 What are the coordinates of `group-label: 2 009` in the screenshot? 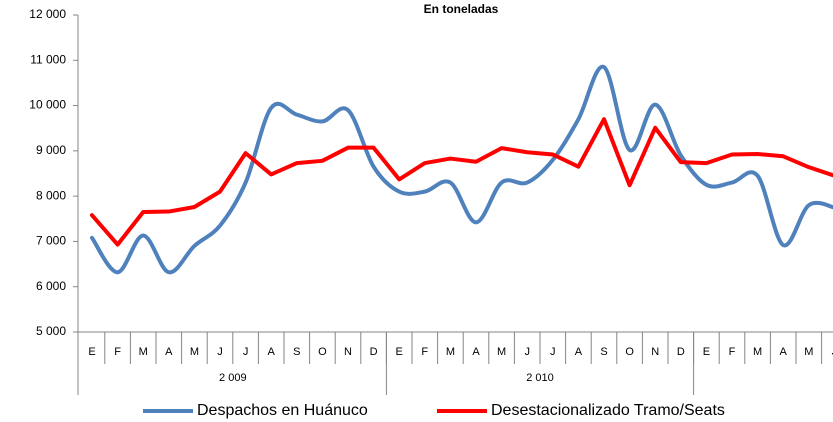 It's located at (233, 378).